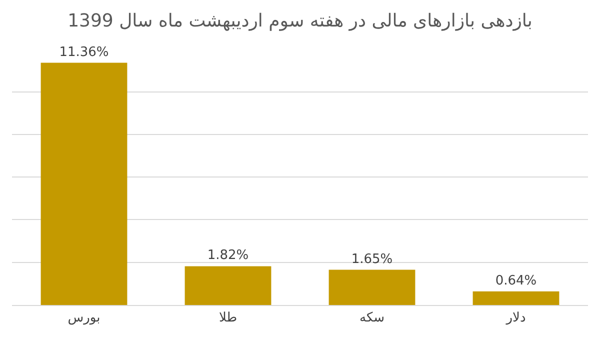 This screenshot has height=343, width=600. What do you see at coordinates (228, 318) in the screenshot?
I see `x-tick-label: طلا` at bounding box center [228, 318].